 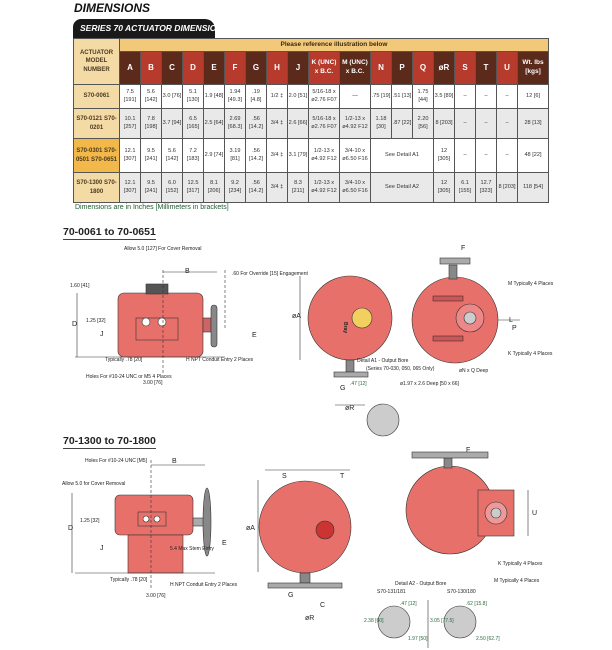 I want to click on table-cell: 1/2-13 x ø4.92 F12, so click(x=324, y=155).